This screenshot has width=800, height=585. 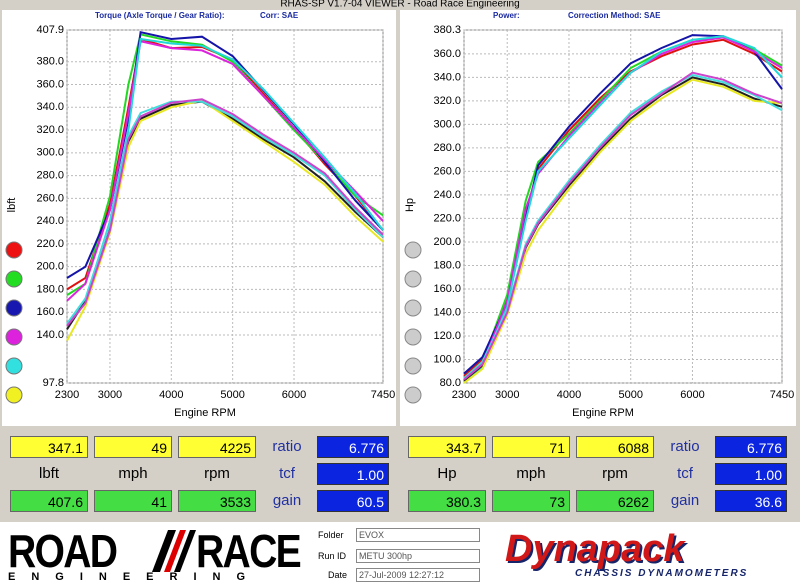 What do you see at coordinates (447, 447) in the screenshot?
I see `readout-value: 343.7` at bounding box center [447, 447].